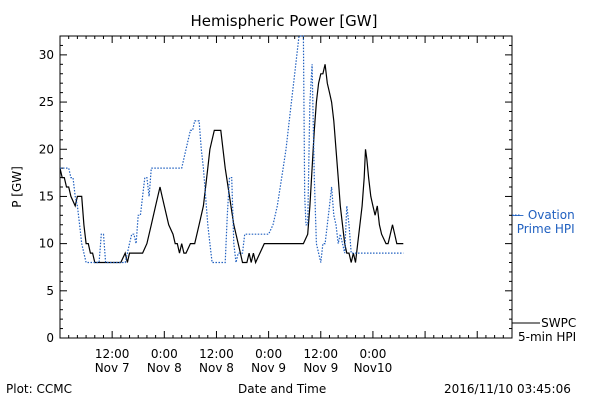  I want to click on y-tick-label: 5, so click(50, 291).